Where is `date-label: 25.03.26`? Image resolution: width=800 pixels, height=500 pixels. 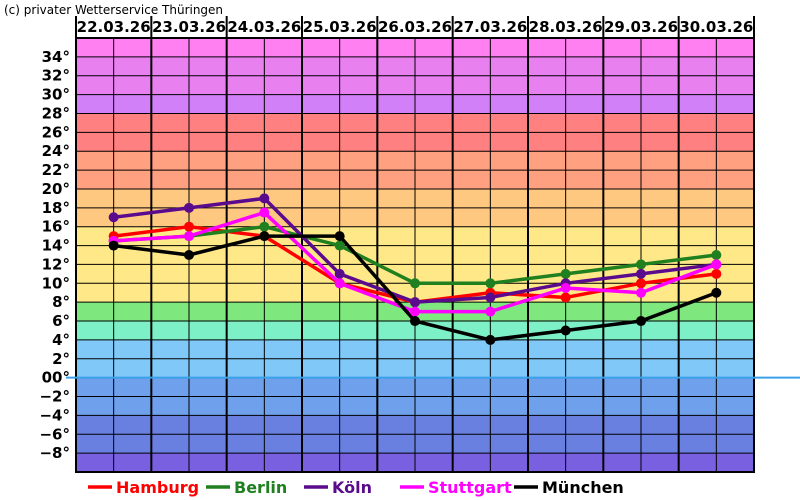
date-label: 25.03.26 is located at coordinates (340, 27).